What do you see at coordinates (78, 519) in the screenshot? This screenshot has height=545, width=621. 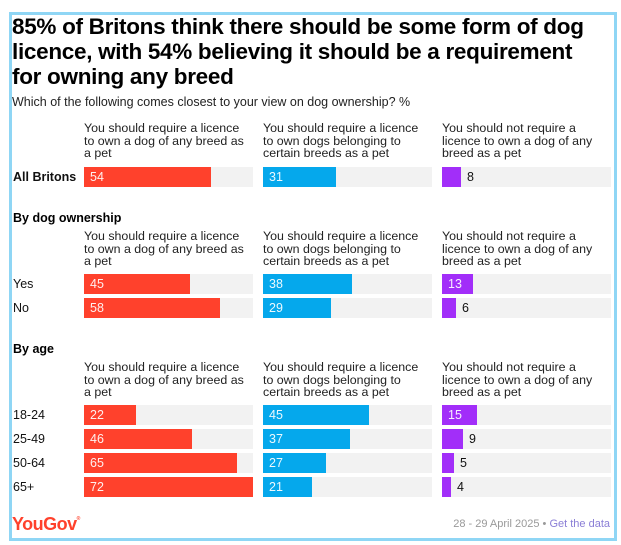 I see `registered-mark-icon: ®` at bounding box center [78, 519].